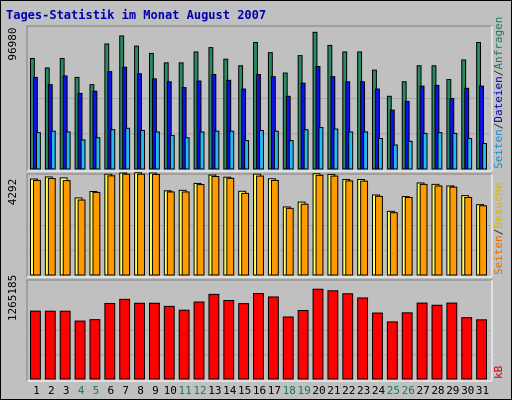 The image size is (512, 400). I want to click on legend: Seiten/Besuche, so click(498, 228).